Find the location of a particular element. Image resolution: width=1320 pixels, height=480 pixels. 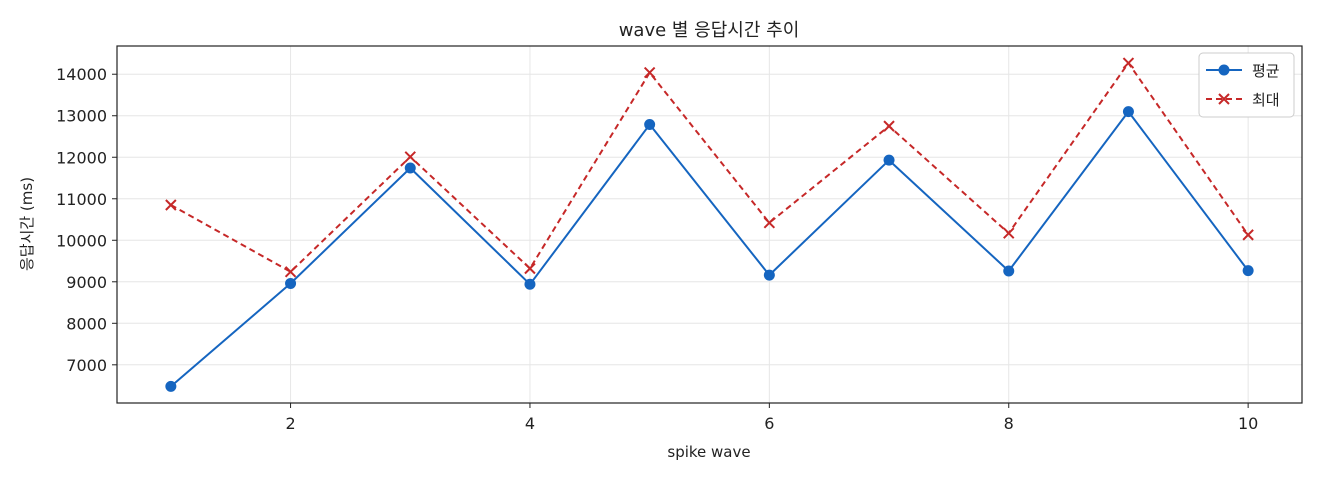

y-tick-label: 8000 is located at coordinates (86, 323).